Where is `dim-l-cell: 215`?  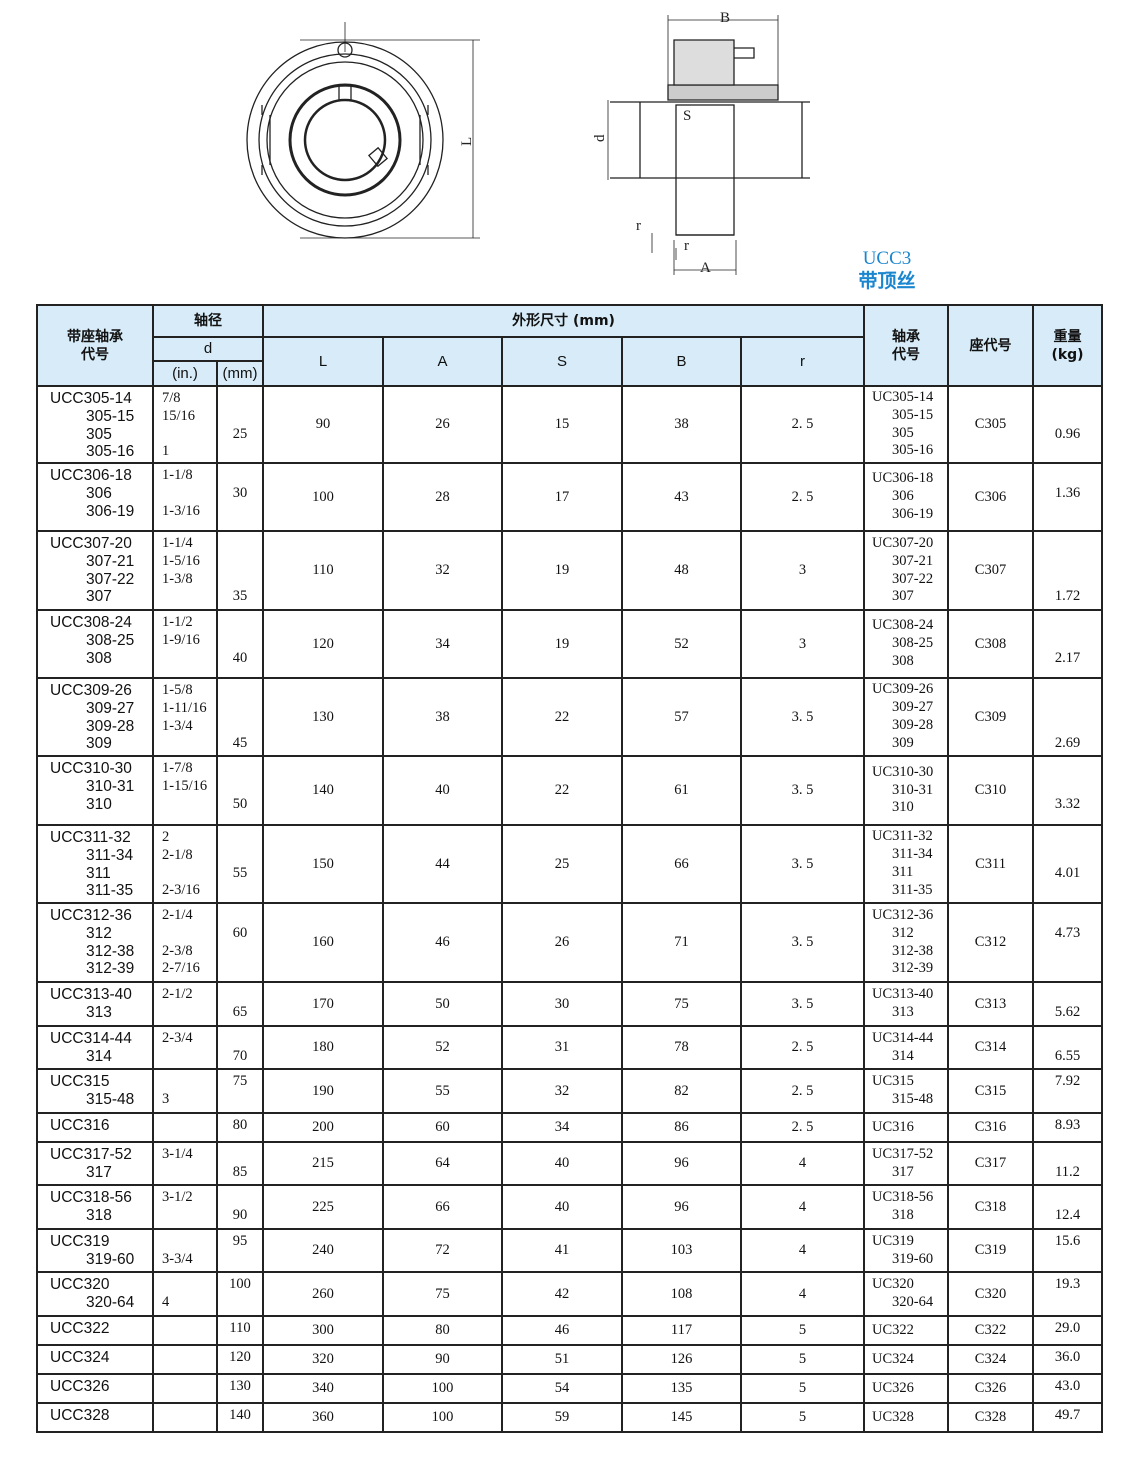
dim-l-cell: 215 is located at coordinates (323, 1163).